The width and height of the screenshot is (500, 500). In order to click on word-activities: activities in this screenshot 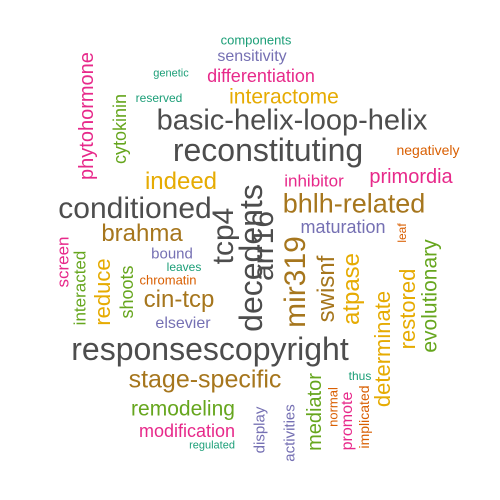, I will do `click(290, 433)`.